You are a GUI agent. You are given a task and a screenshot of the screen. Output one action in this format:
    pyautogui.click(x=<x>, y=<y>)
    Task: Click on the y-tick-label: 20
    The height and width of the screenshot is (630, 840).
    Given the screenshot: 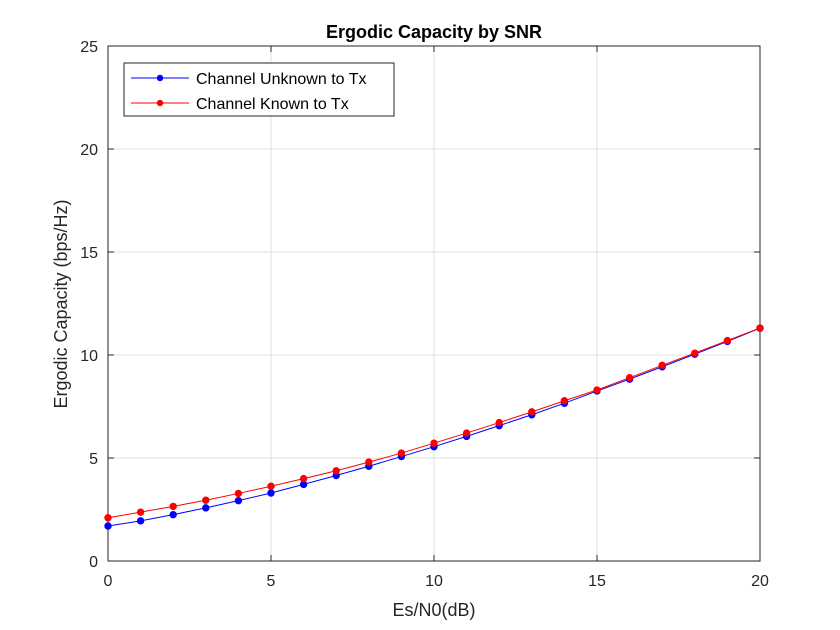 What is the action you would take?
    pyautogui.click(x=89, y=150)
    